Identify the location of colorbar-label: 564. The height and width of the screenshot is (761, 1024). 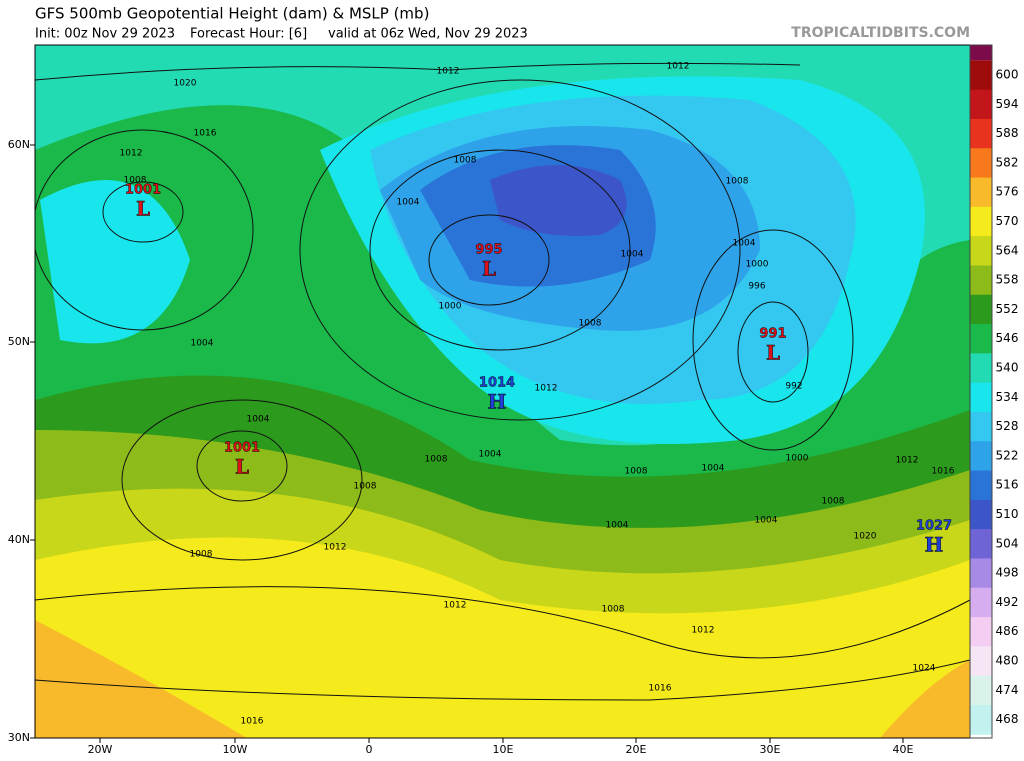
(1007, 250).